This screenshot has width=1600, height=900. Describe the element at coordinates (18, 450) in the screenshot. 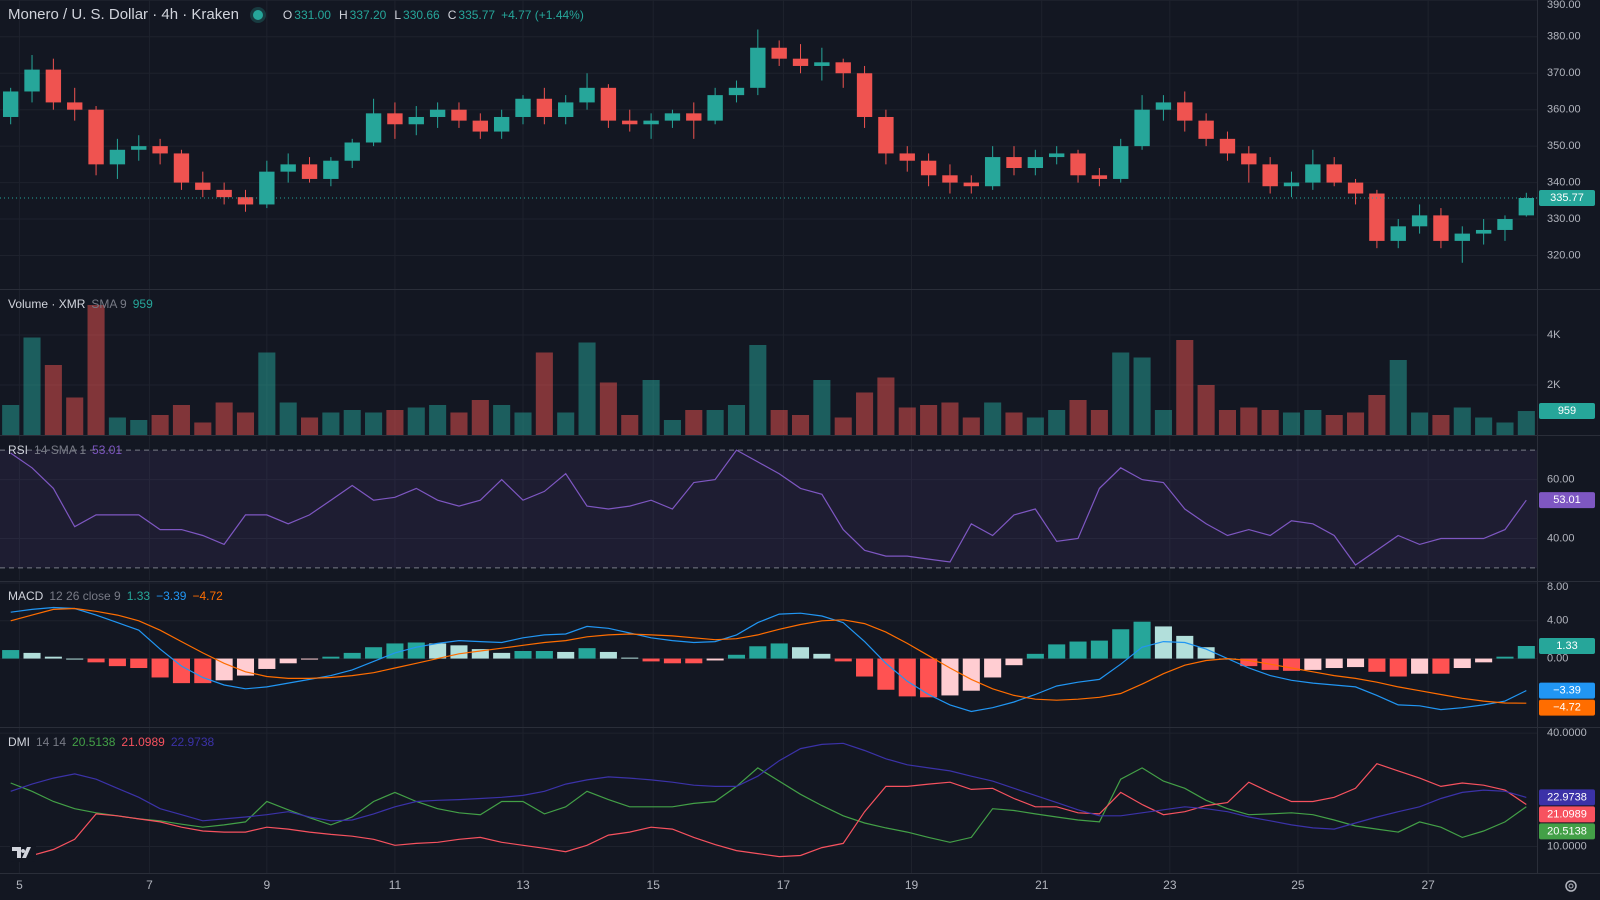

I see `indicator-title: RSI` at that location.